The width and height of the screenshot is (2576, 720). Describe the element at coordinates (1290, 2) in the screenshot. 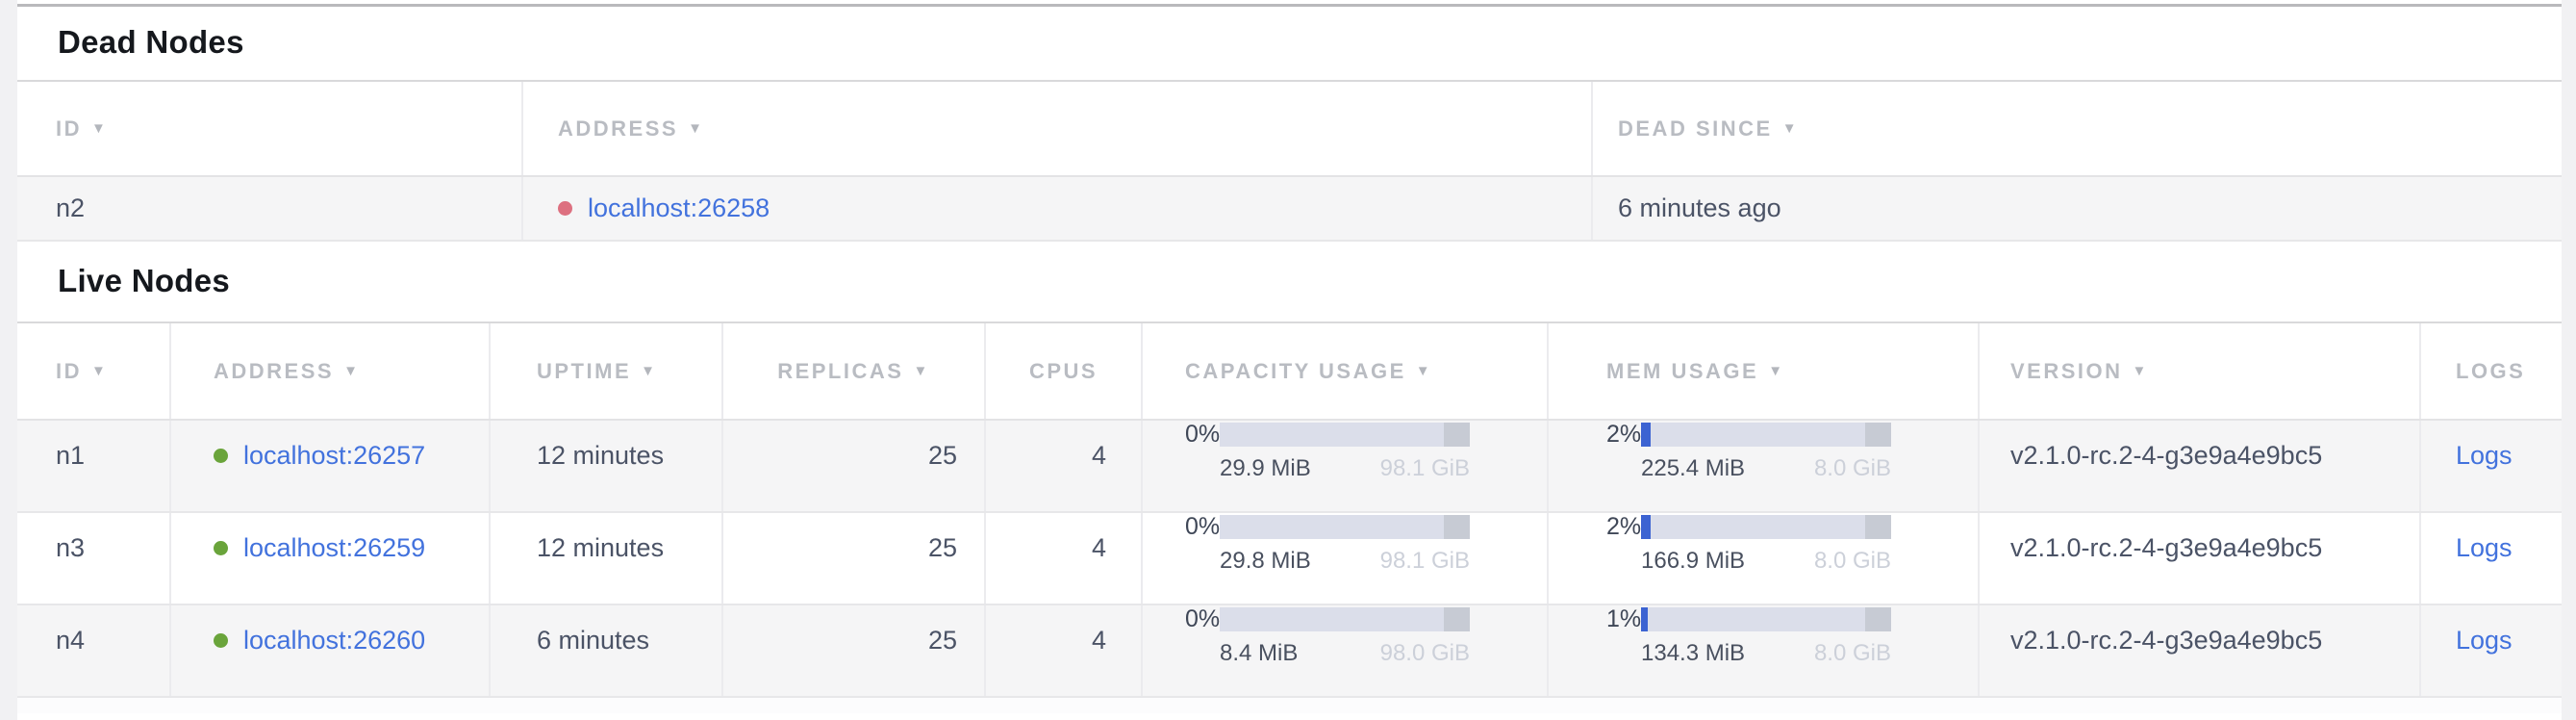

I see `top-strip` at that location.